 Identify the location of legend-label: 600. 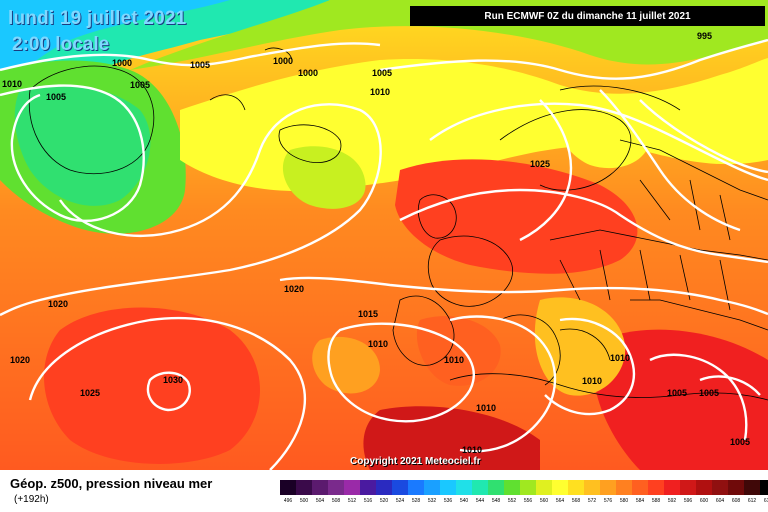
(704, 501).